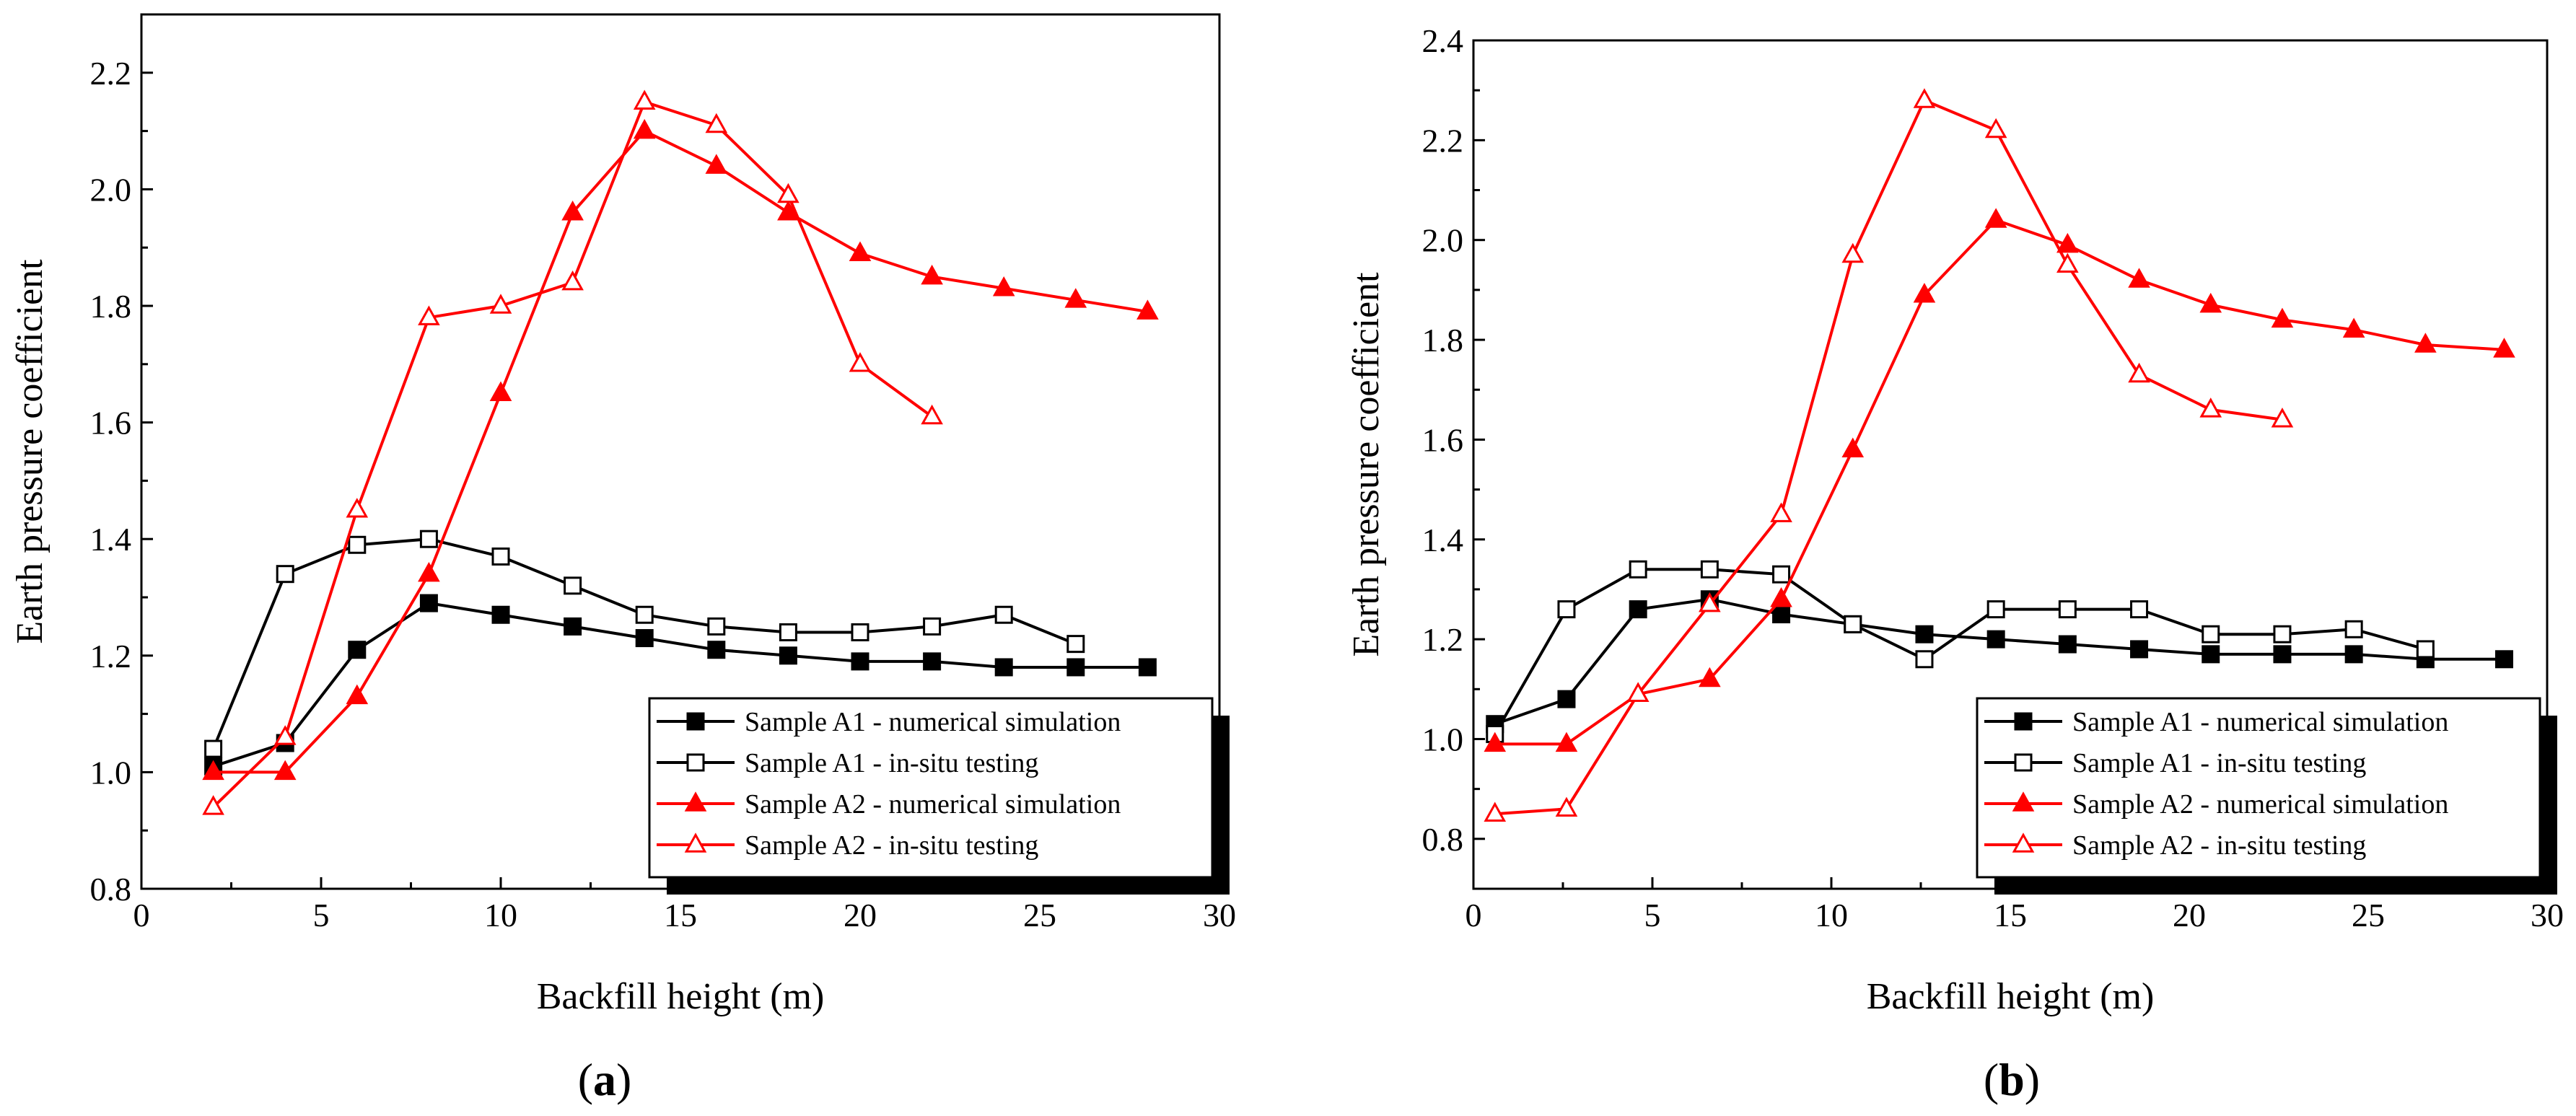  Describe the element at coordinates (111, 656) in the screenshot. I see `y-tick-label: 1.2` at that location.